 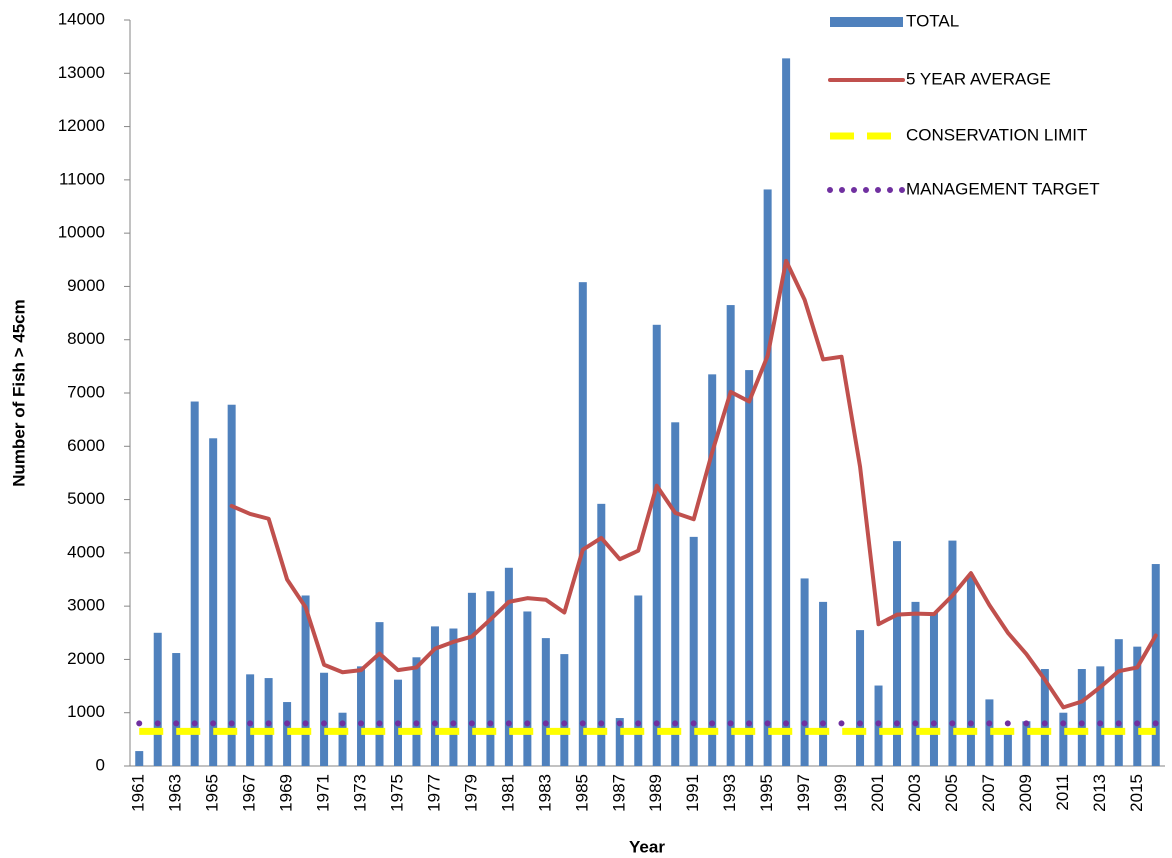 What do you see at coordinates (766, 793) in the screenshot?
I see `x-tick-label: 1995` at bounding box center [766, 793].